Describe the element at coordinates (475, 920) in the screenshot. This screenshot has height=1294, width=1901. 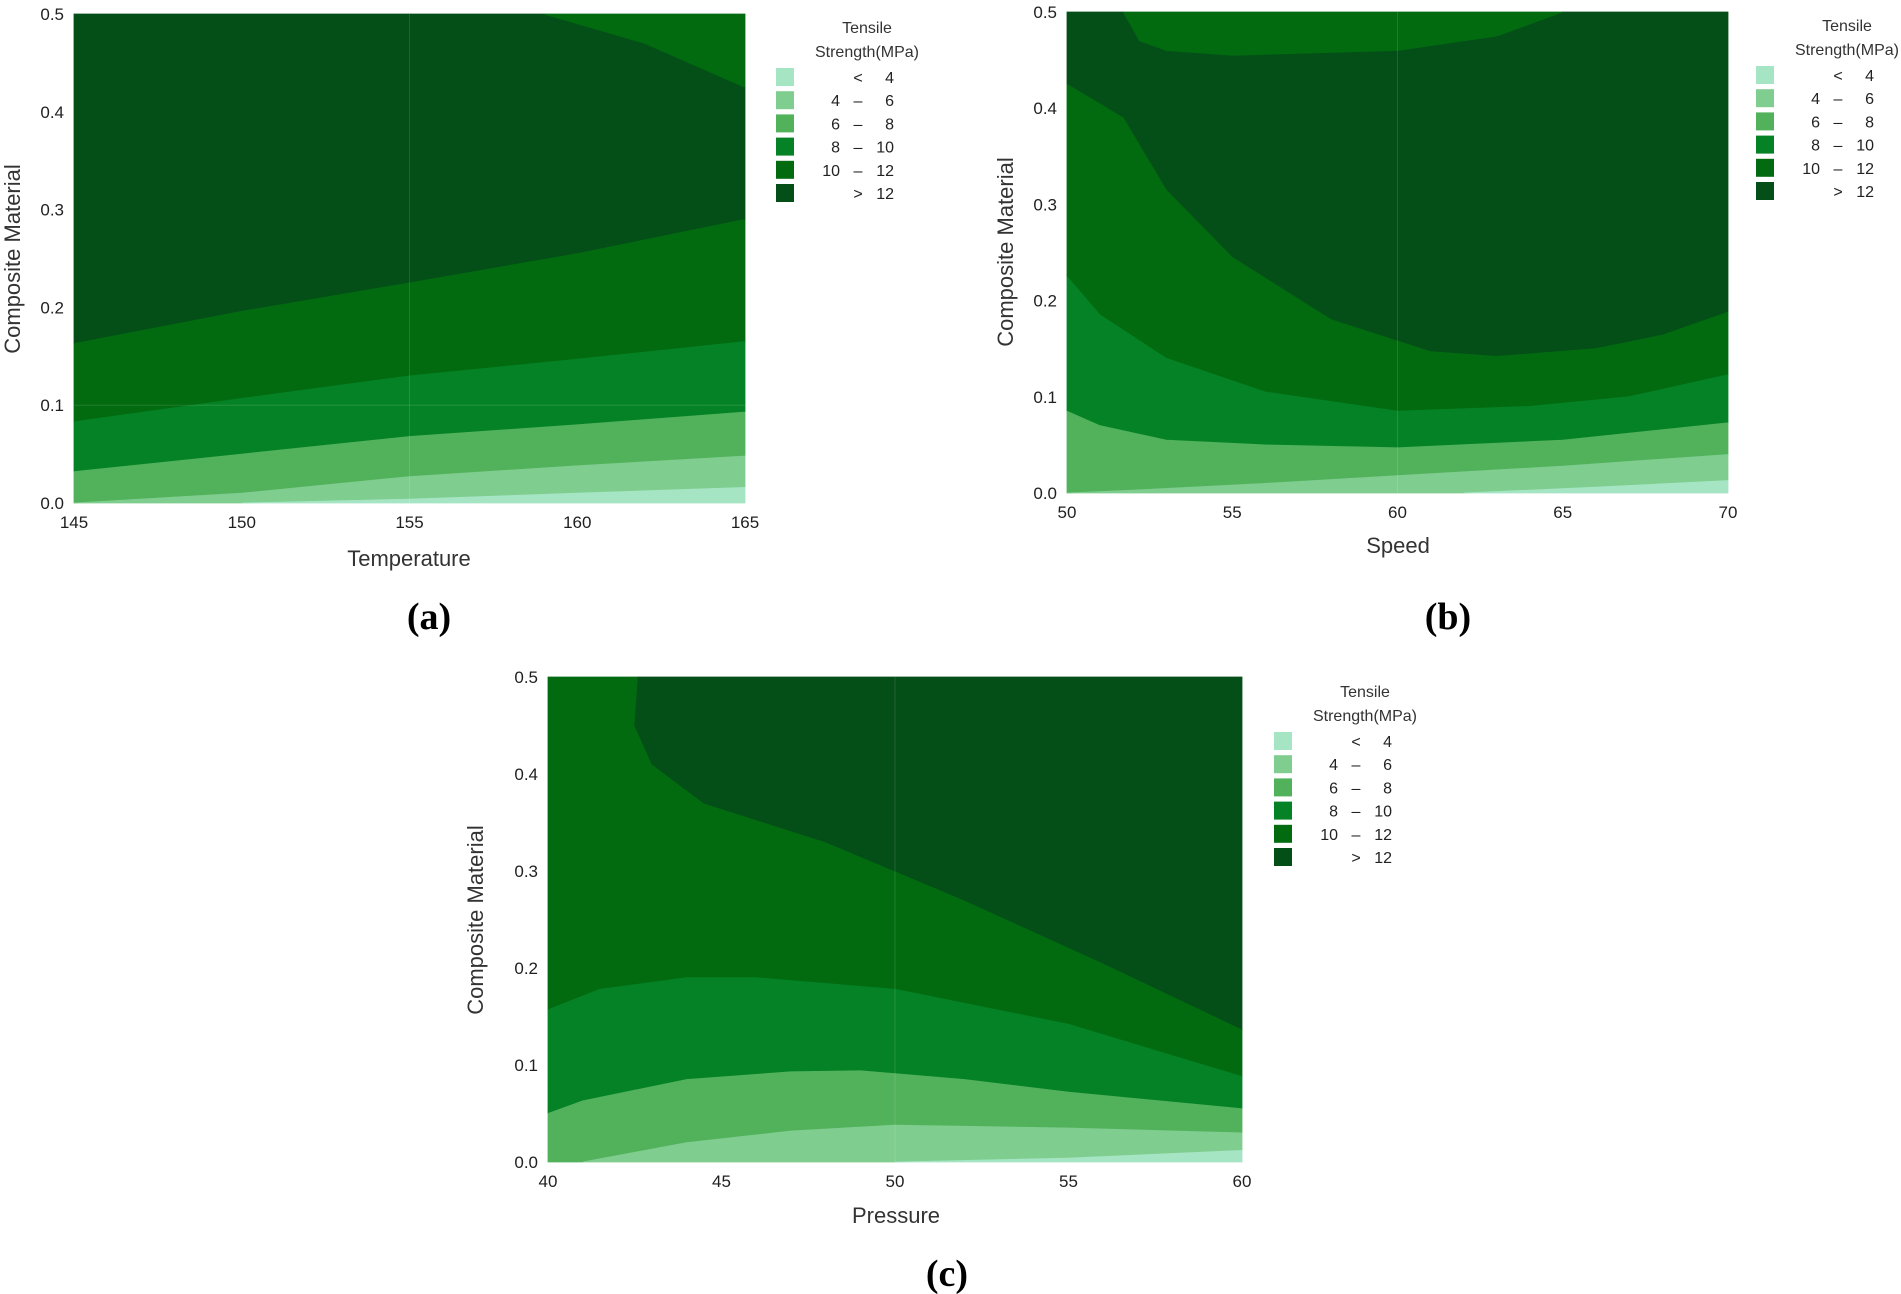
I see `panel-c-y-axis-title: Composite Material` at that location.